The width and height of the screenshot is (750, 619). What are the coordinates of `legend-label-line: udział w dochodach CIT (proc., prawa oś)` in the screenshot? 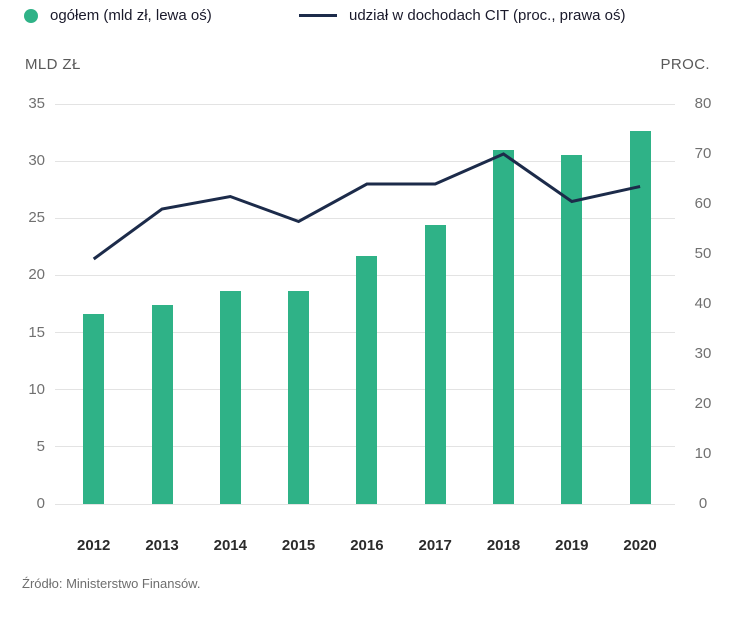 It's located at (487, 15).